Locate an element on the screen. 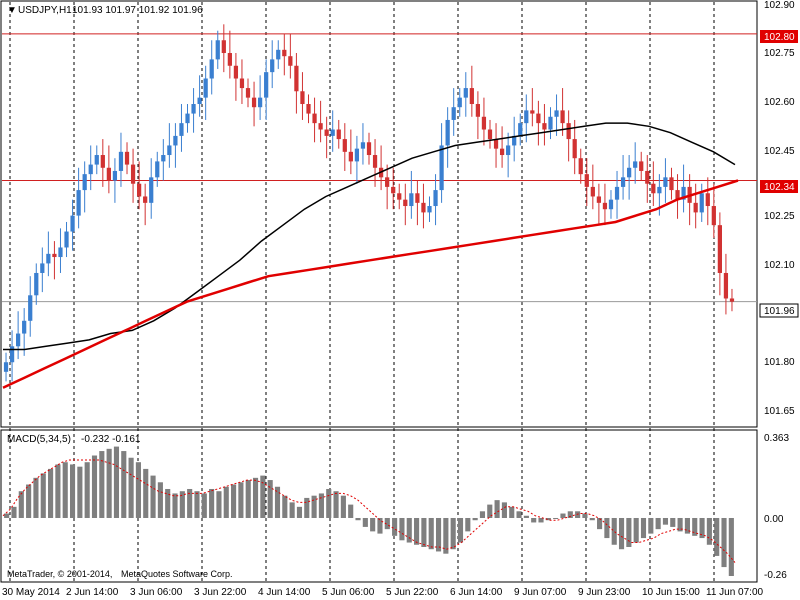 This screenshot has width=800, height=600. current-price-tag: 101.96 is located at coordinates (779, 311).